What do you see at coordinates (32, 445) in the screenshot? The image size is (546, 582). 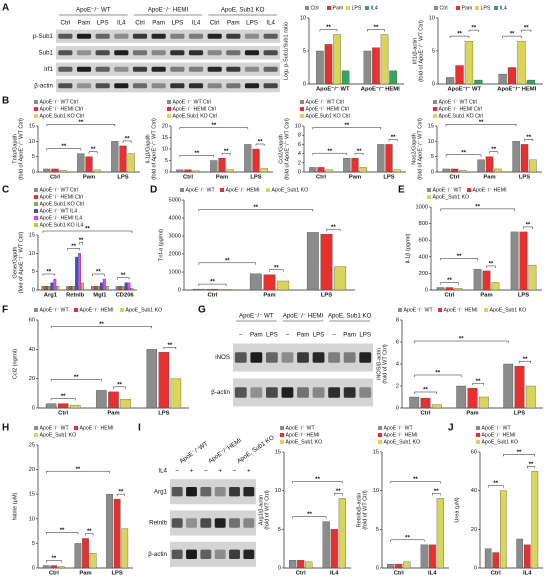 I see `y-tick-label: 25` at bounding box center [32, 445].